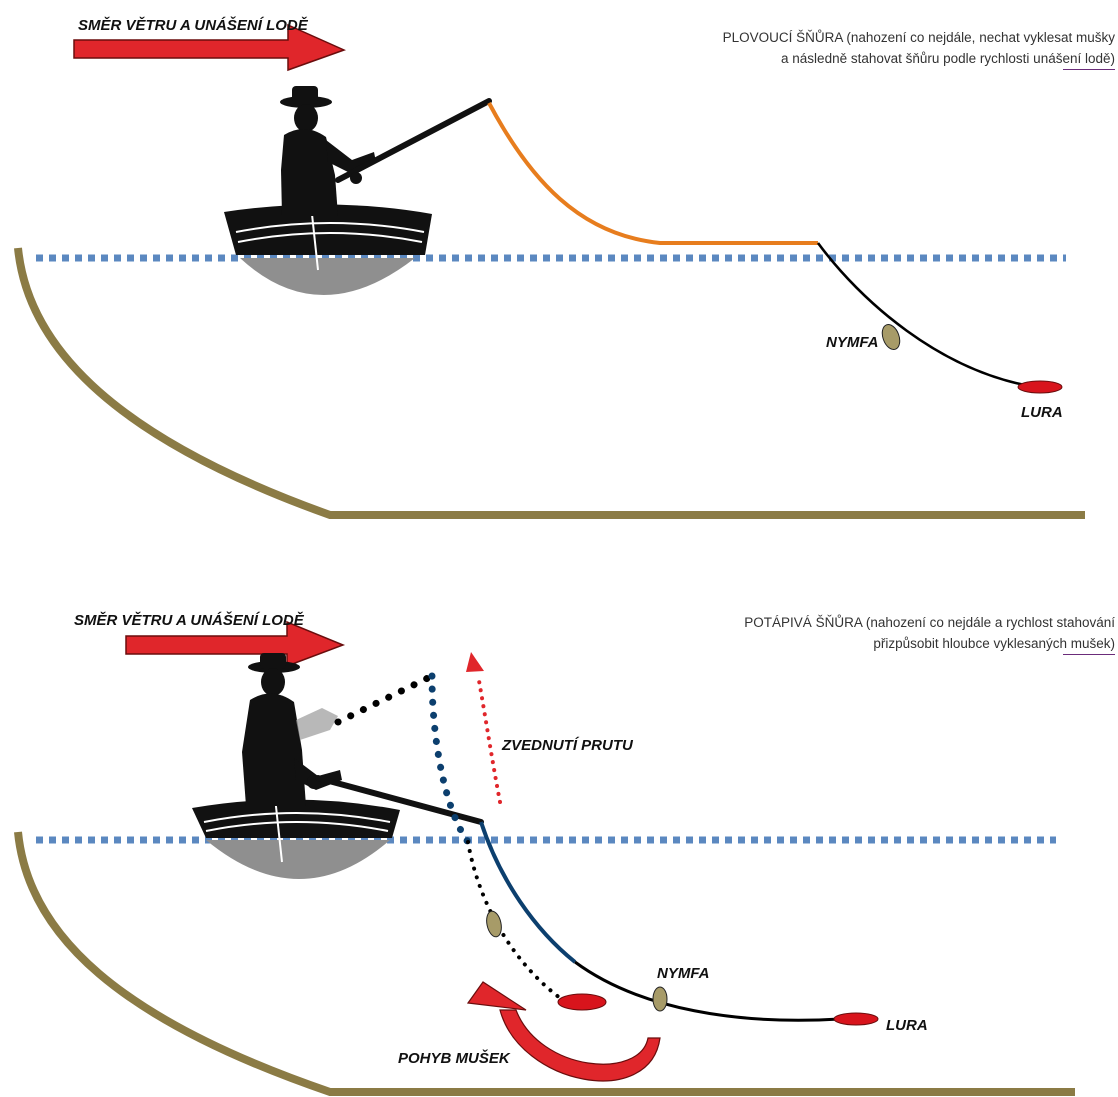 The image size is (1118, 1097). I want to click on rod-raised-dotted, so click(385, 699).